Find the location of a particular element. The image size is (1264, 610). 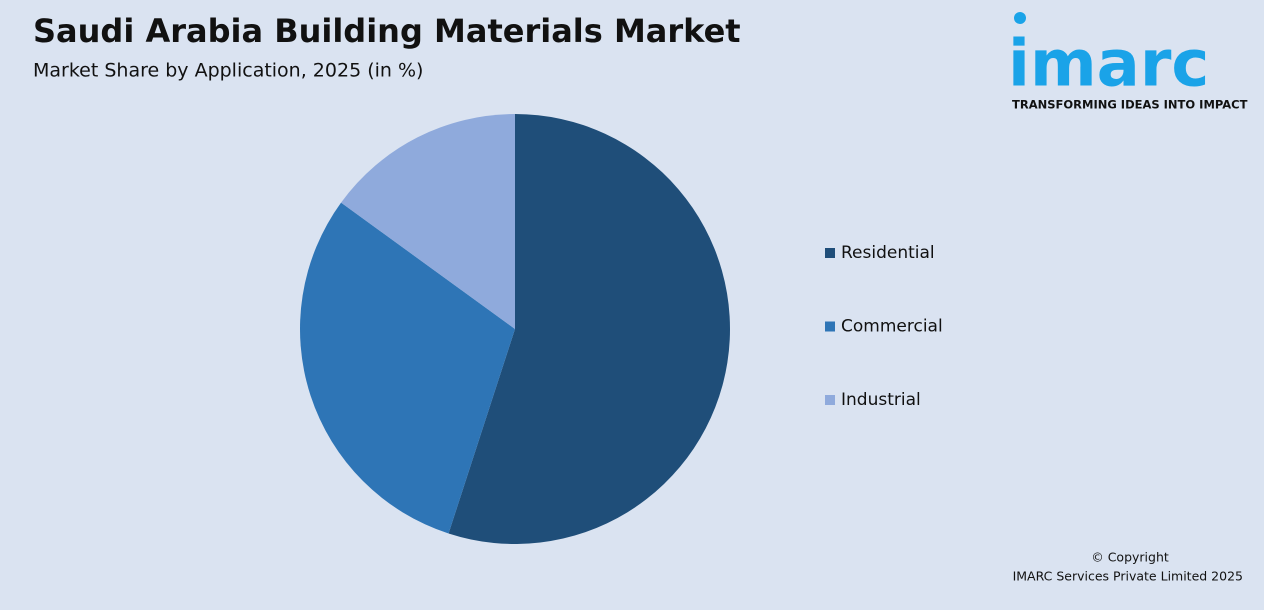

chart-title: Saudi Arabia Building Materials Market is located at coordinates (387, 31).